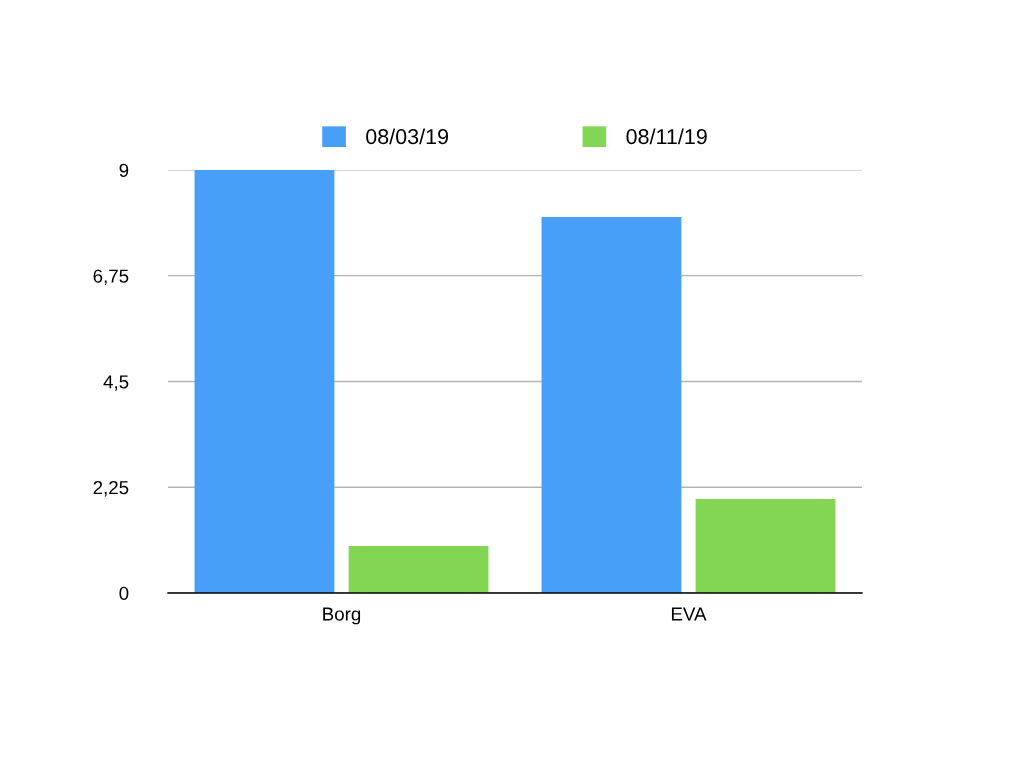 The height and width of the screenshot is (768, 1024). Describe the element at coordinates (342, 616) in the screenshot. I see `x-tick-label: Borg` at that location.